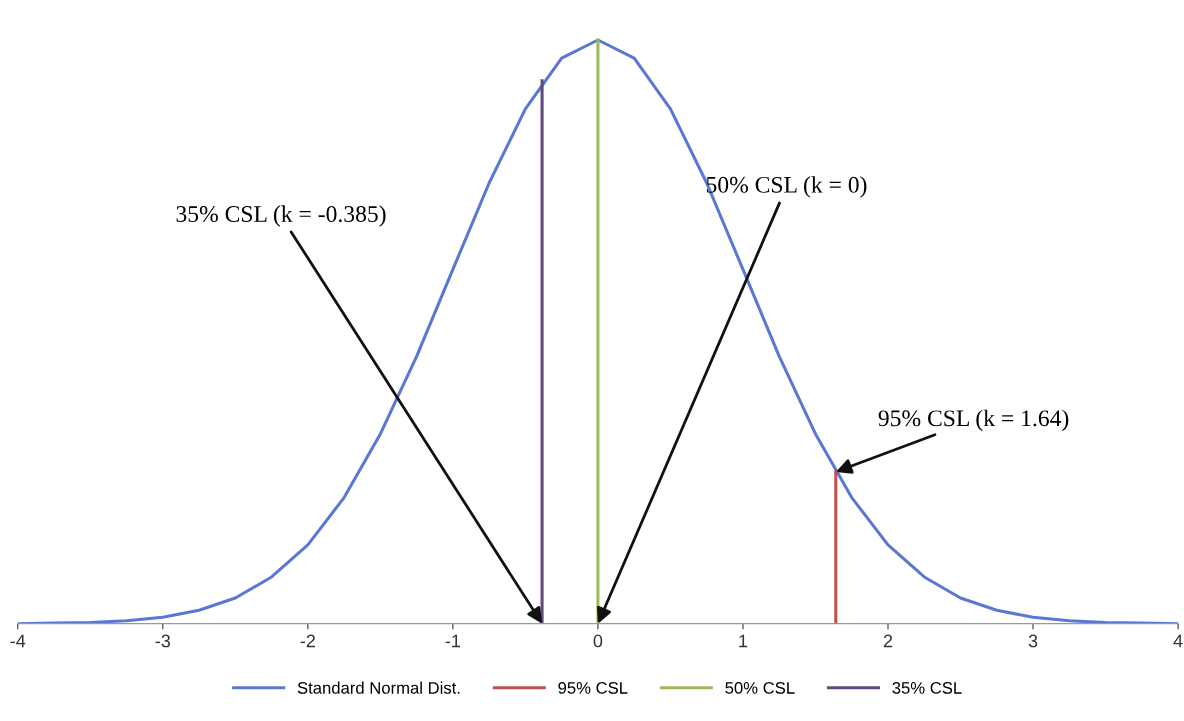 Image resolution: width=1184 pixels, height=721 pixels. What do you see at coordinates (743, 641) in the screenshot?
I see `x-tick-label: 1` at bounding box center [743, 641].